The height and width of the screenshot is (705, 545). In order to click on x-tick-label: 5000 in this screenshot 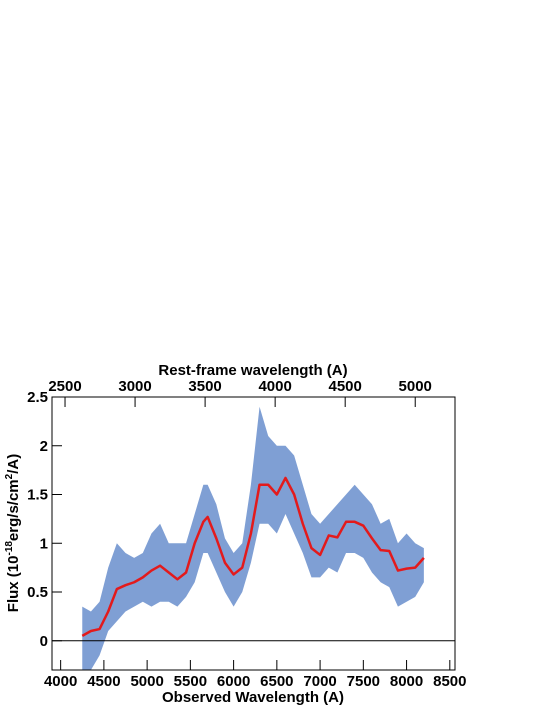, I will do `click(146, 681)`.